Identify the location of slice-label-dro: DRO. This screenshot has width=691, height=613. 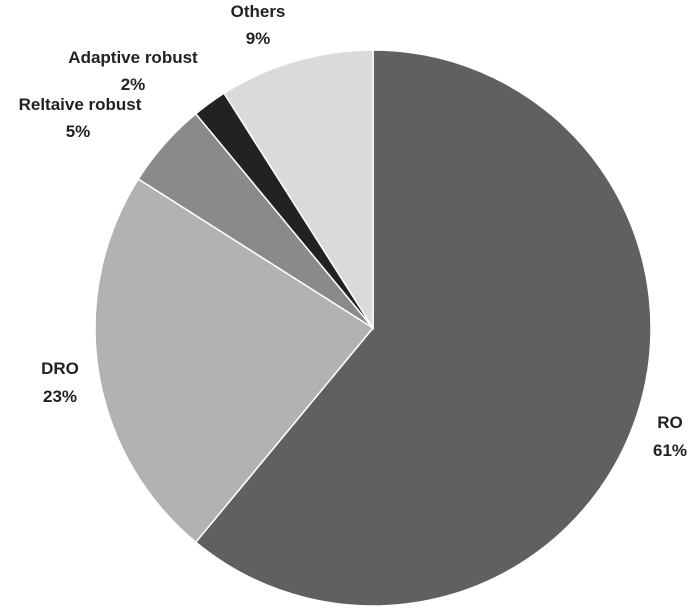
(60, 368).